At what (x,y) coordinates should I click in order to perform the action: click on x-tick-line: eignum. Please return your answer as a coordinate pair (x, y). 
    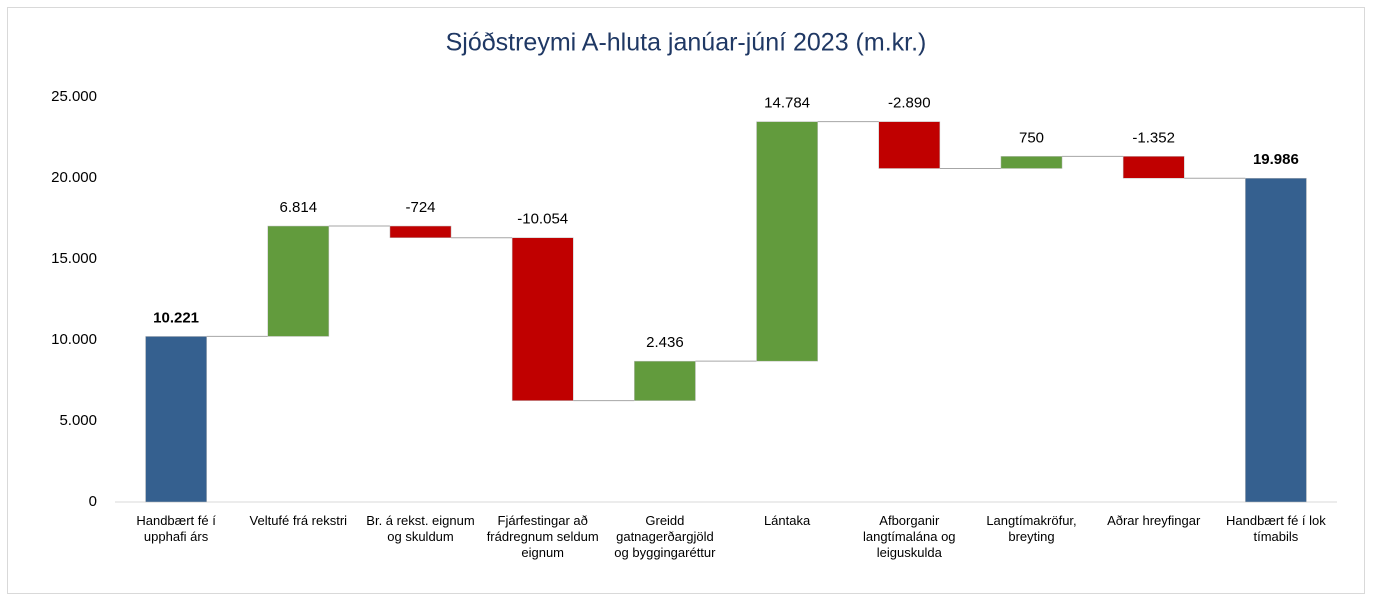
    Looking at the image, I should click on (542, 552).